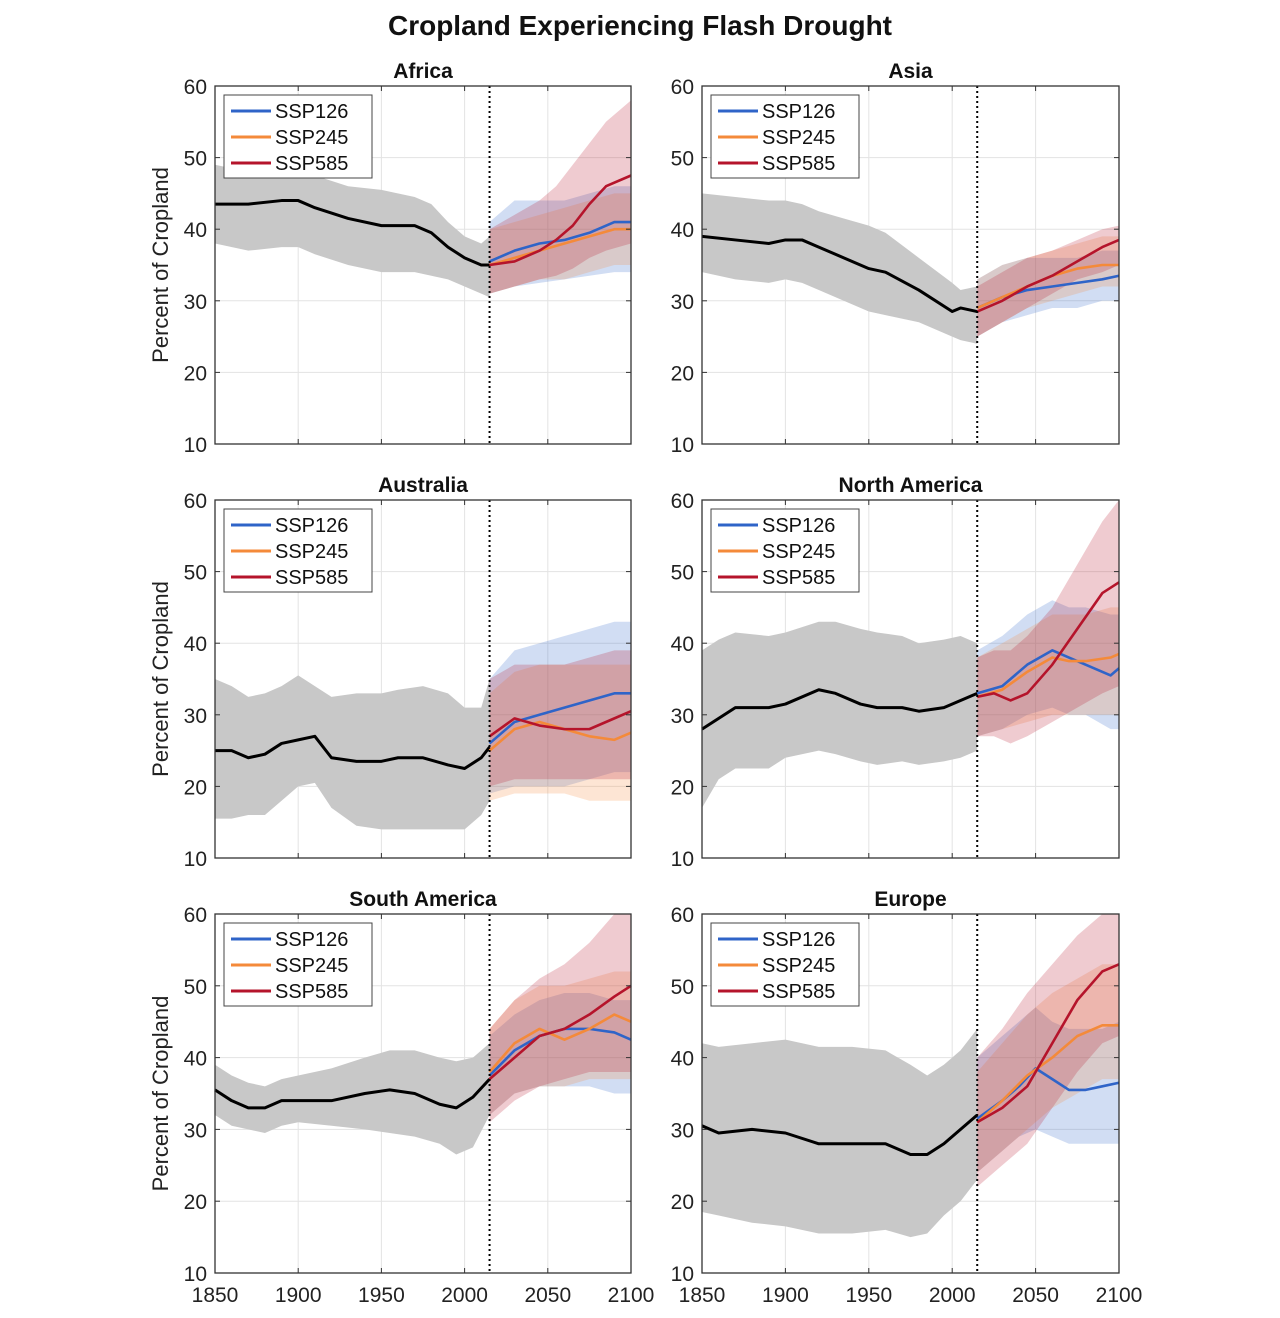 This screenshot has width=1280, height=1318. Describe the element at coordinates (952, 1295) in the screenshot. I see `x-tick-label: 2000` at that location.